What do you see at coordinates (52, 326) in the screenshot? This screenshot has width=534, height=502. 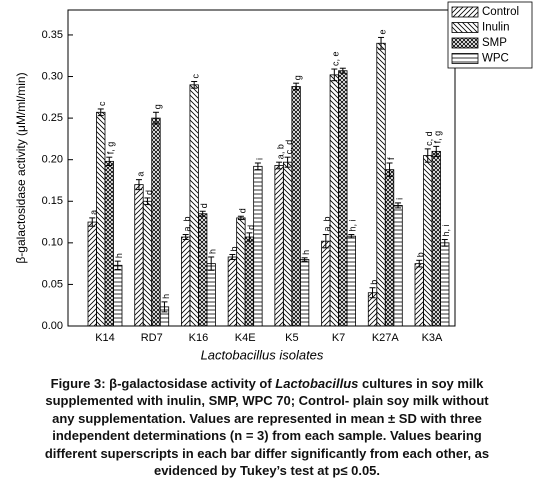 I see `y-tick-label: 0.00` at bounding box center [52, 326].